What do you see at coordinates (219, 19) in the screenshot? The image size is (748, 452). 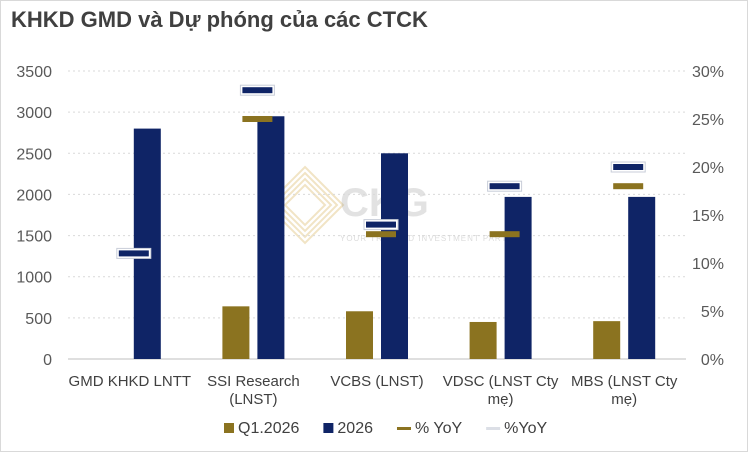 I see `chart-title: KHKD GMD và Dự phóng của các CTCK` at bounding box center [219, 19].